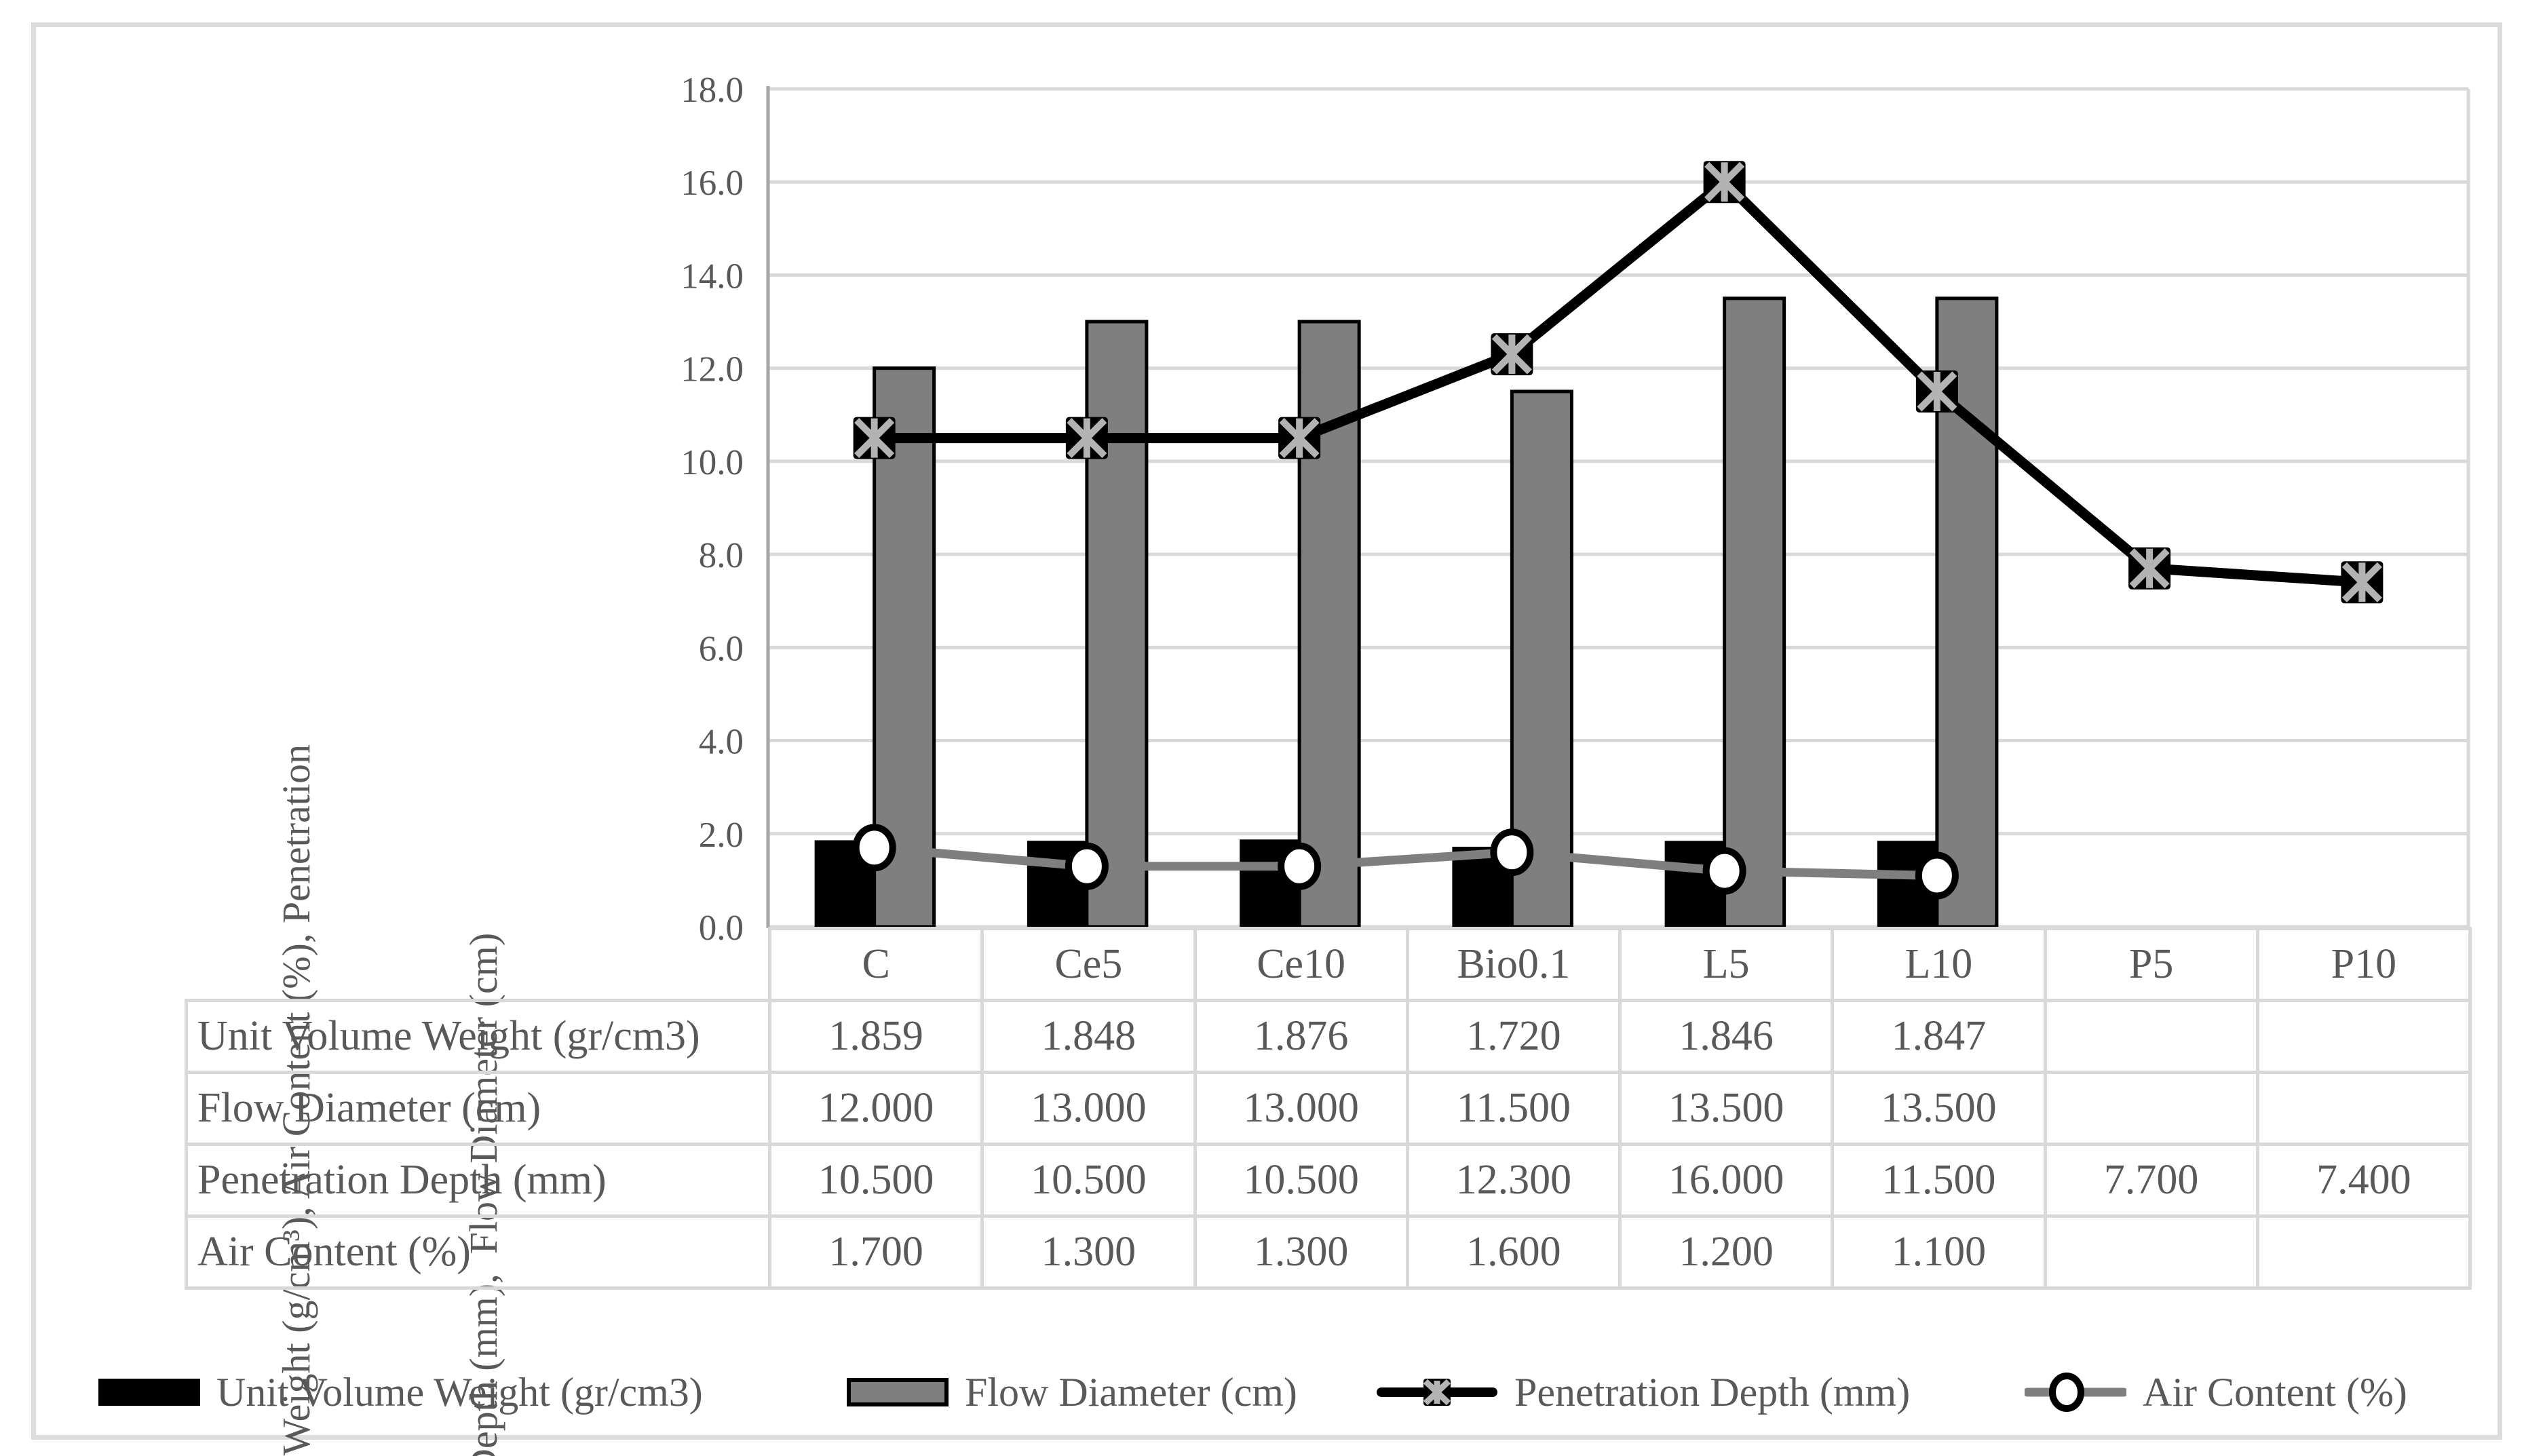 This screenshot has width=2526, height=1456. Describe the element at coordinates (1088, 1036) in the screenshot. I see `cell-Ce5: 1.848` at that location.